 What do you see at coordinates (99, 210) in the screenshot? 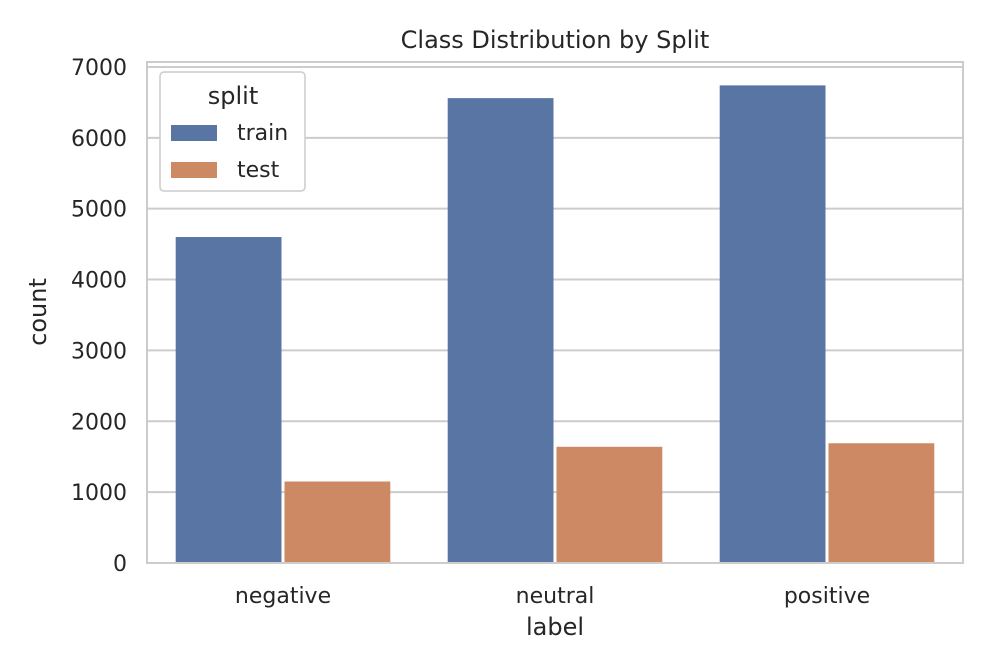
I see `y-tick-label: 5000` at bounding box center [99, 210].